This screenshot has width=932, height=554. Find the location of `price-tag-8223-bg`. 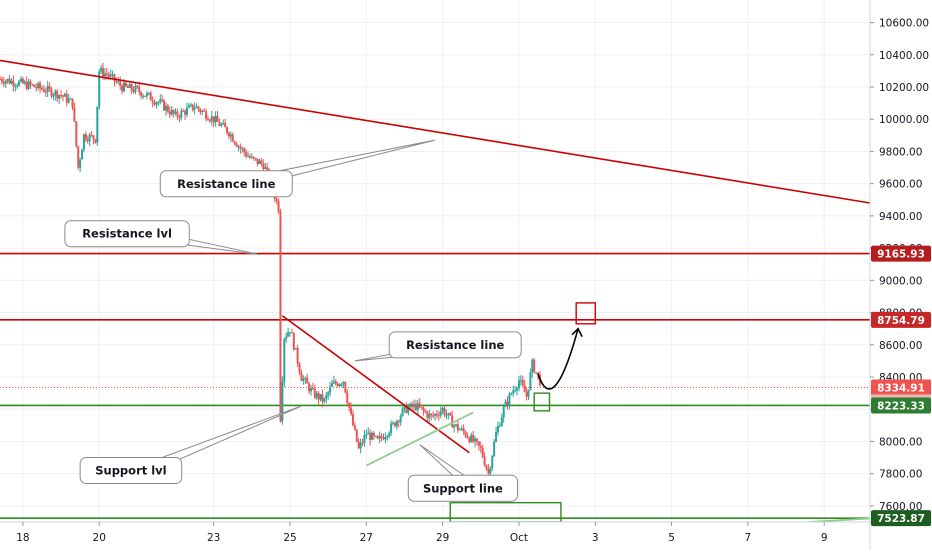

price-tag-8223-bg is located at coordinates (901, 405).